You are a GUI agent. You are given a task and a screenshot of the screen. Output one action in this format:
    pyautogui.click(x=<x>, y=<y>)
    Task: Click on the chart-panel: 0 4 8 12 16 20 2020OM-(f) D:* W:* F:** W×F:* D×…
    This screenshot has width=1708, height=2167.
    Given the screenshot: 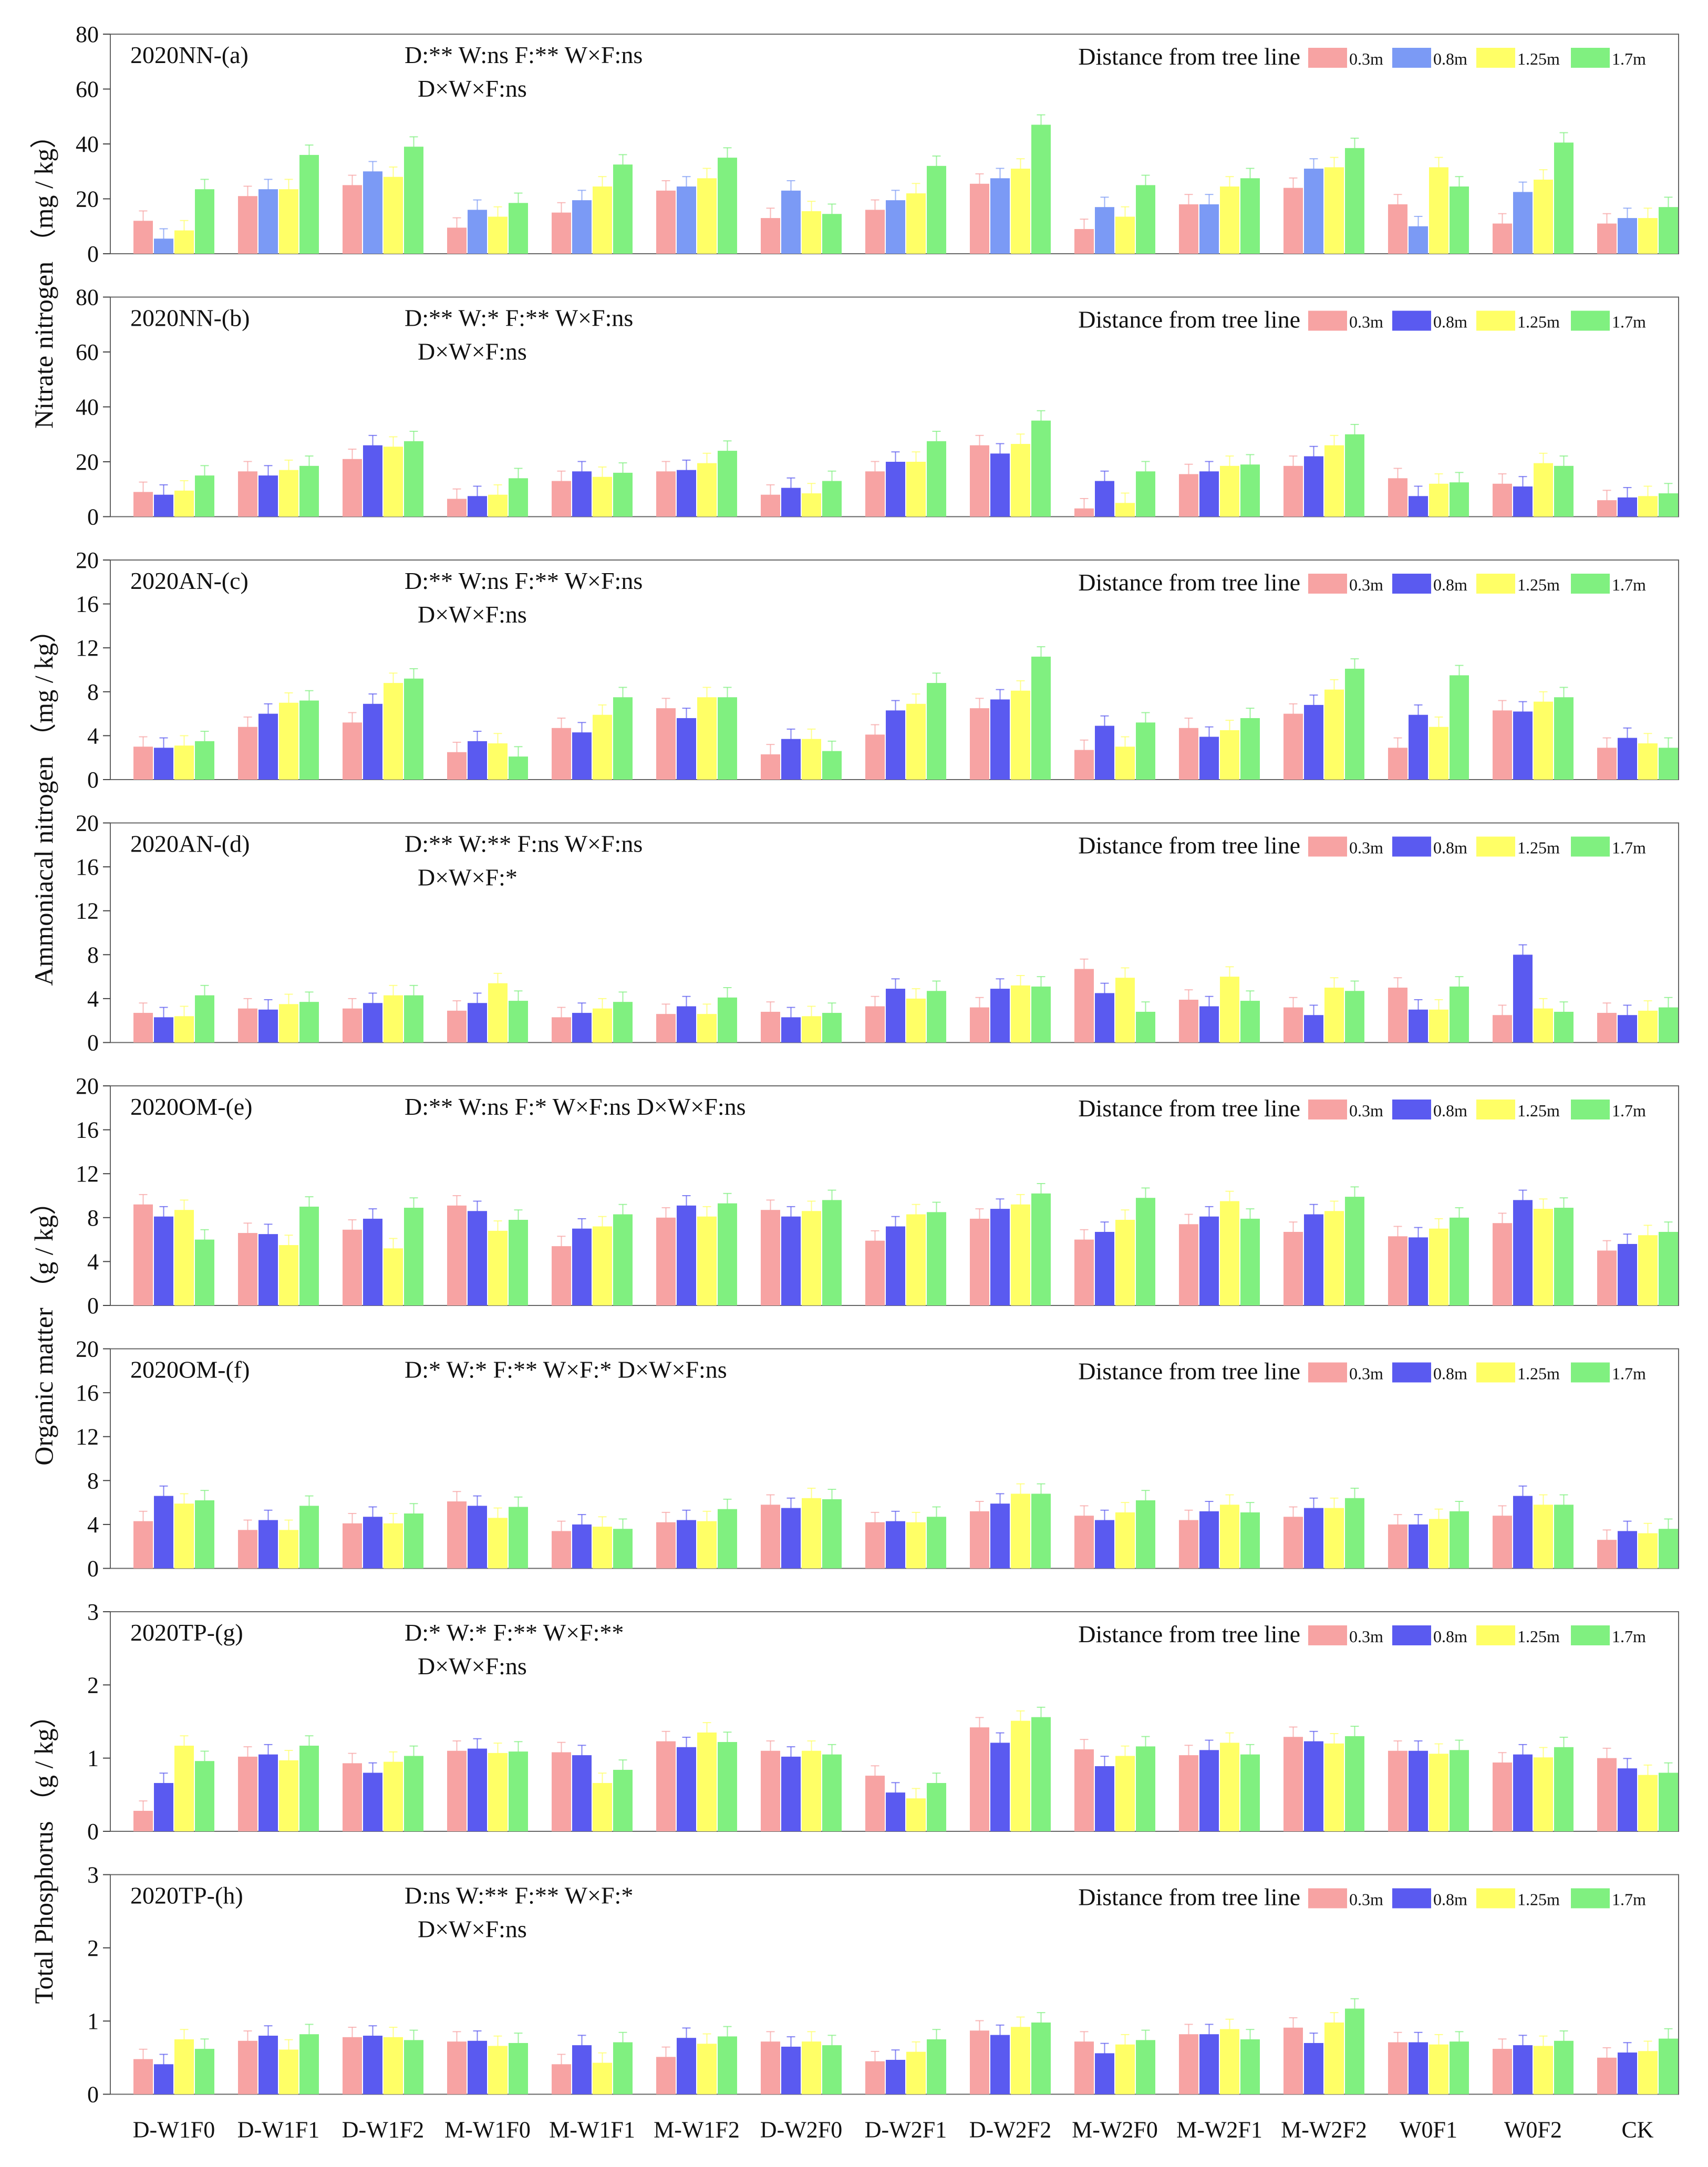 What is the action you would take?
    pyautogui.click(x=878, y=1459)
    